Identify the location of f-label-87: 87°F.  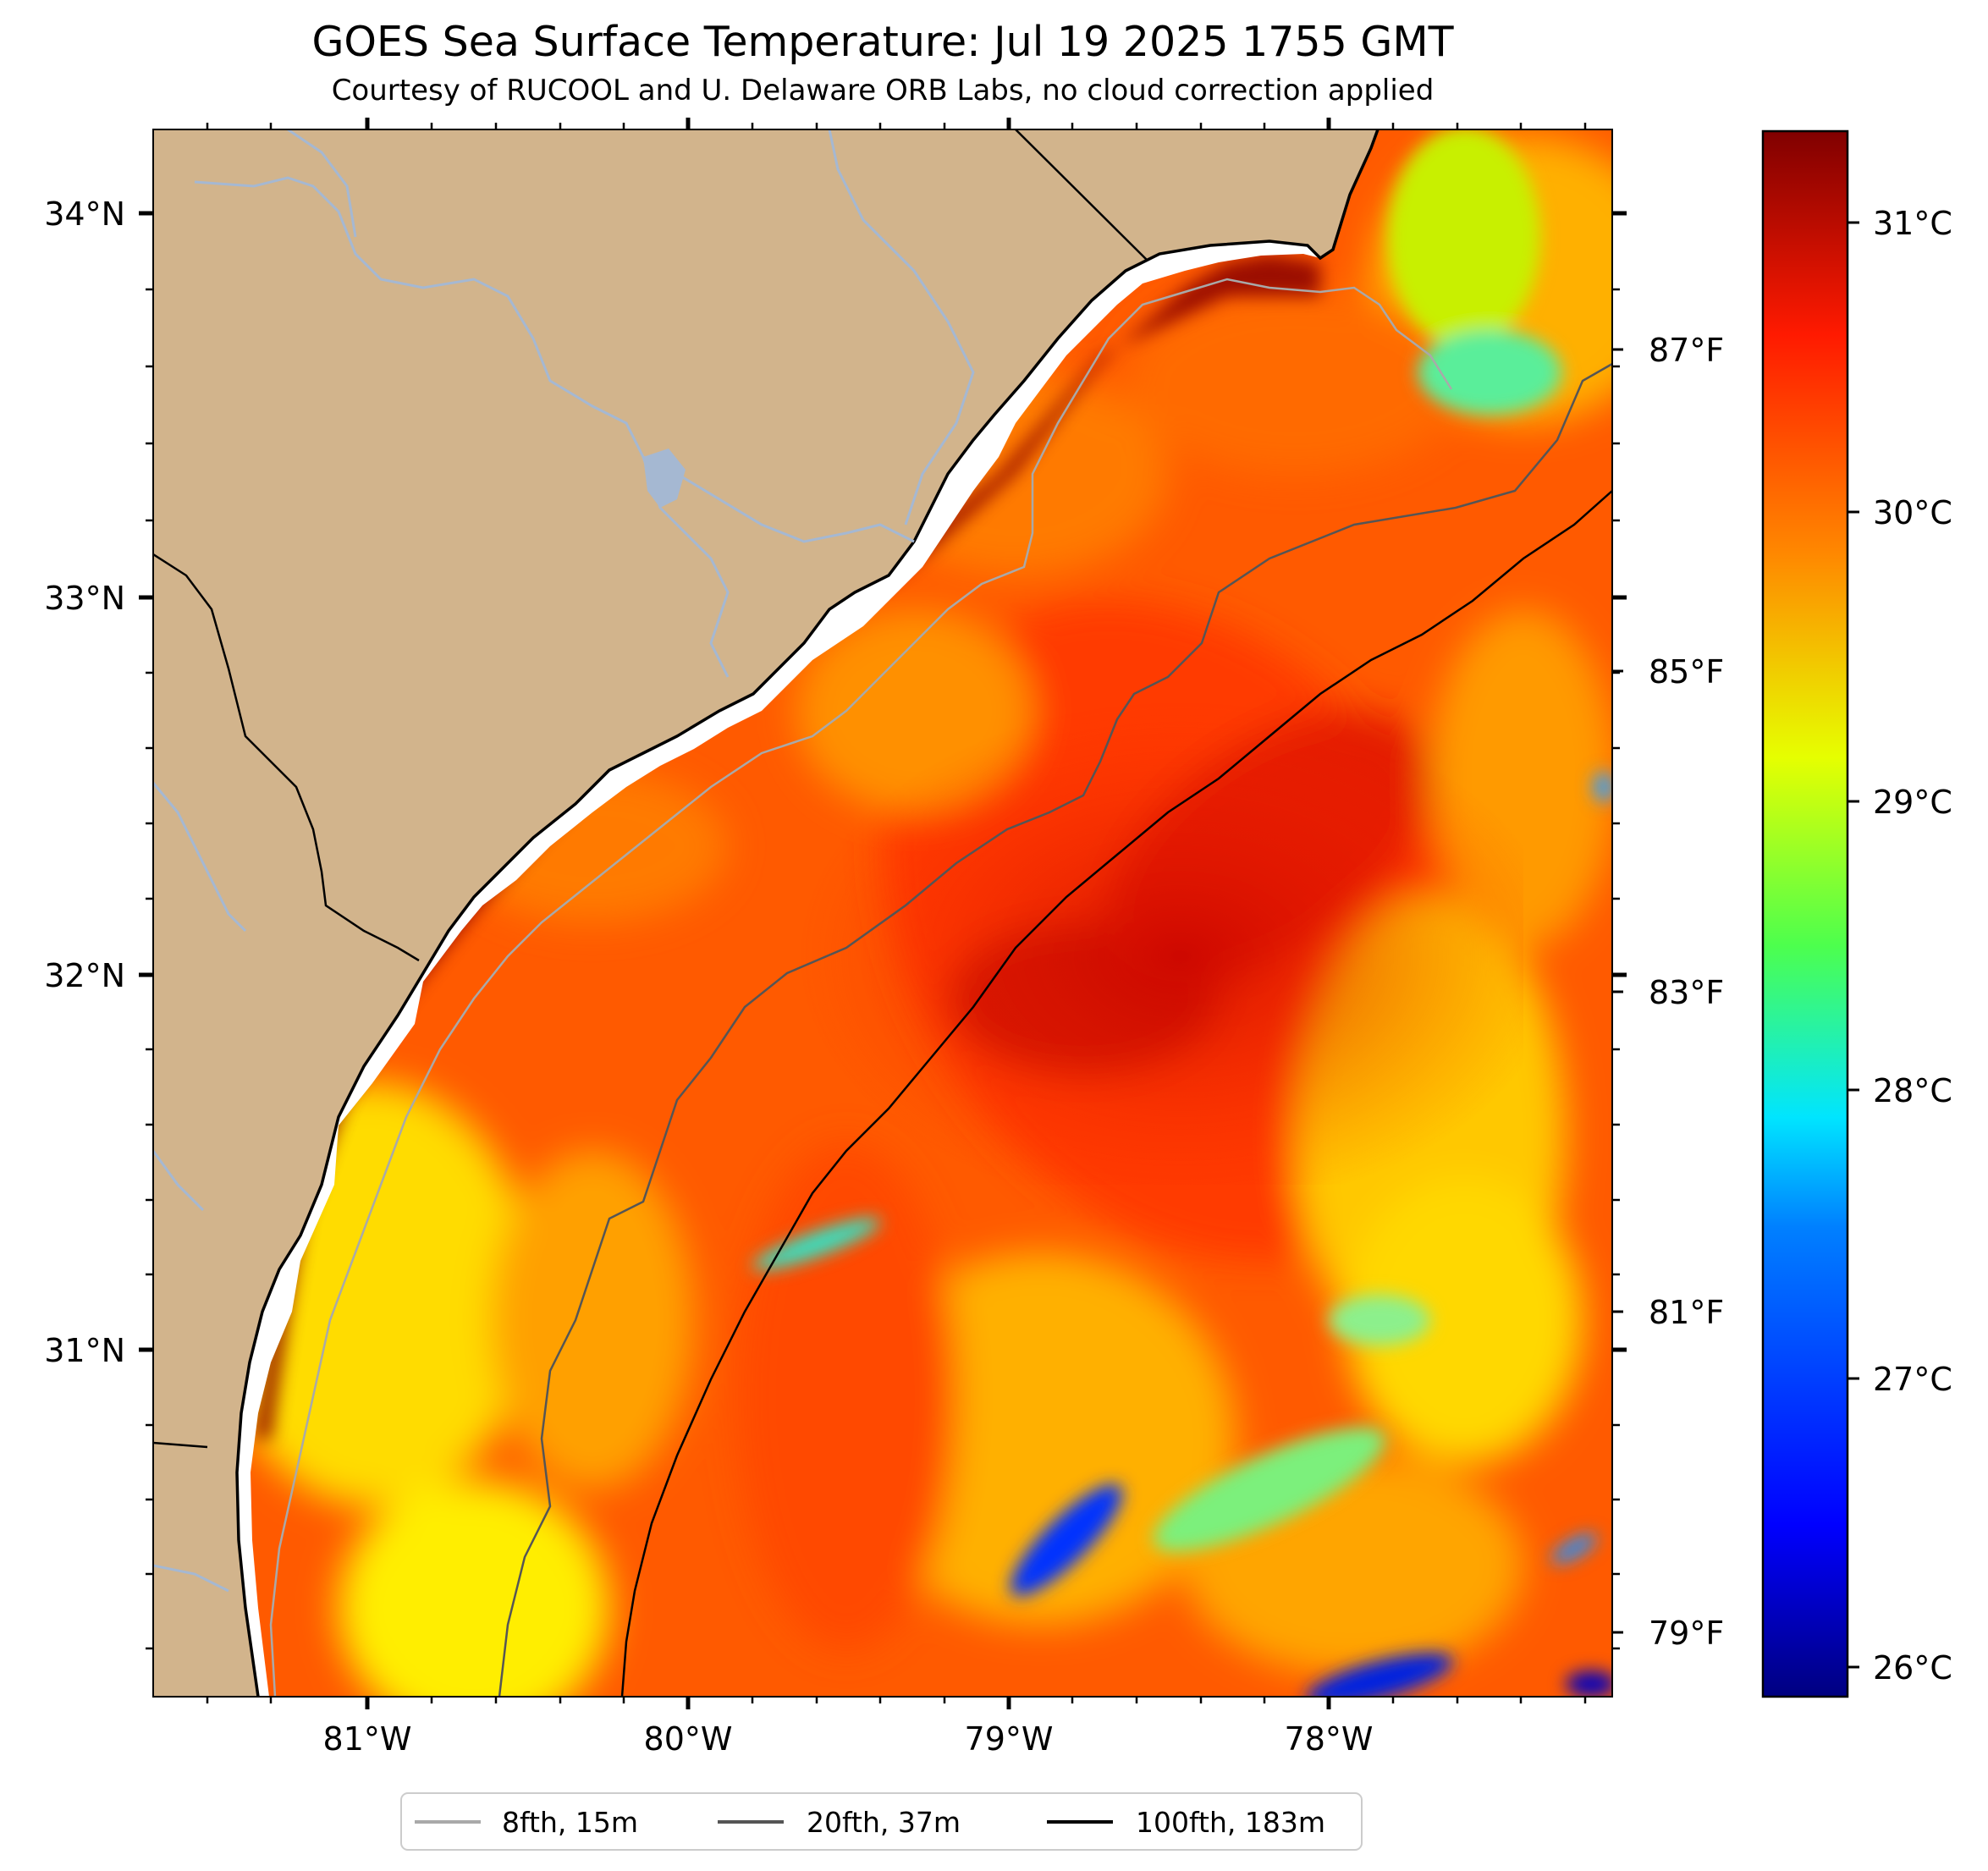
(1686, 350).